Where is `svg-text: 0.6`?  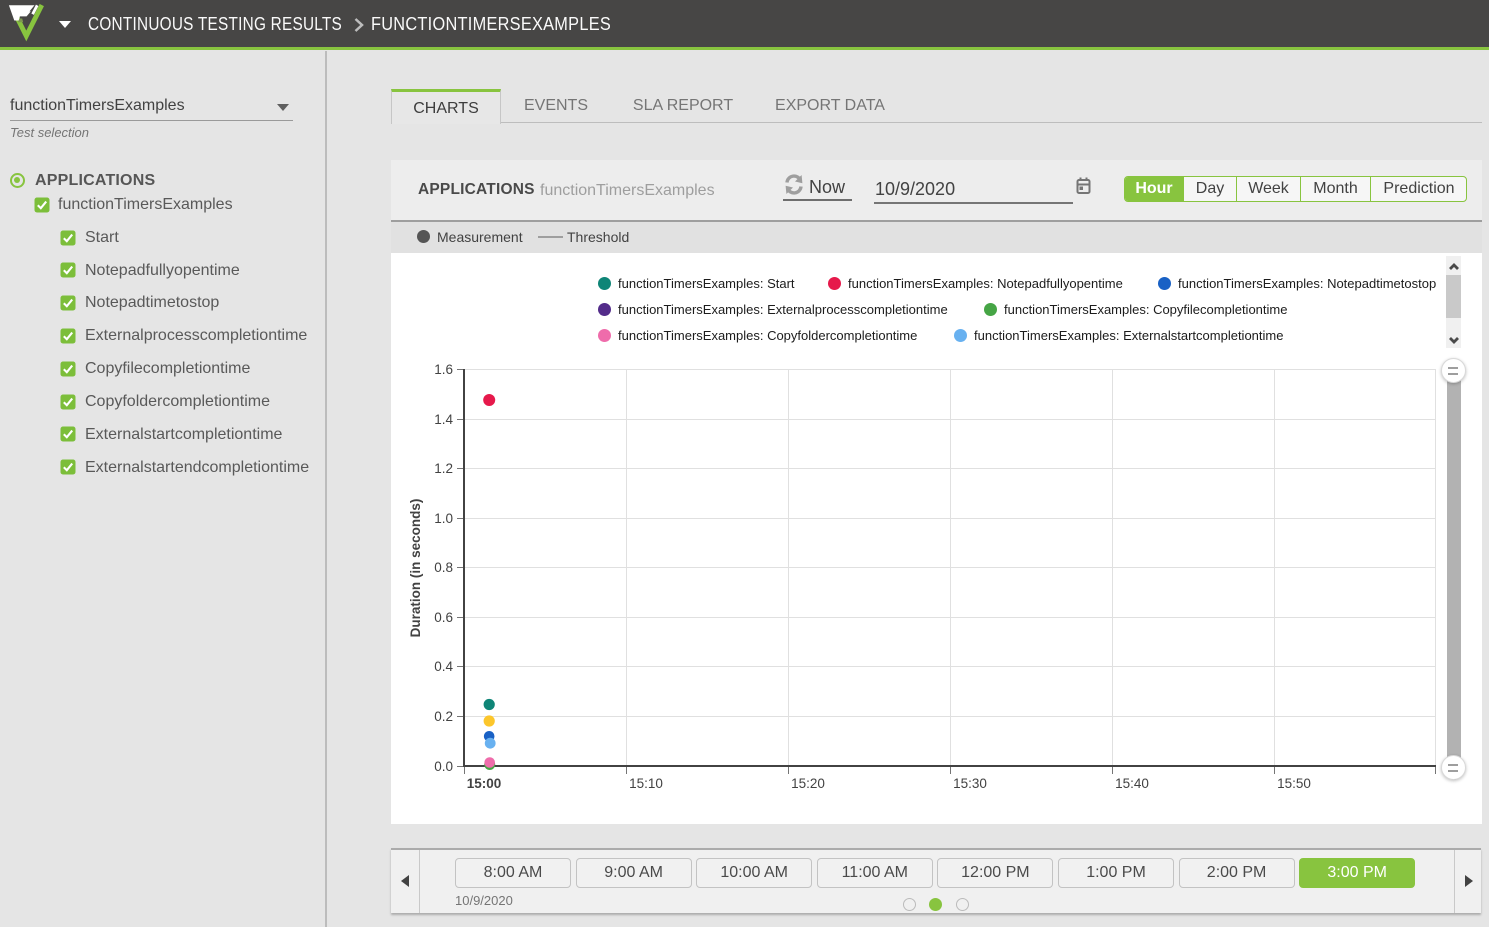
svg-text: 0.6 is located at coordinates (443, 617).